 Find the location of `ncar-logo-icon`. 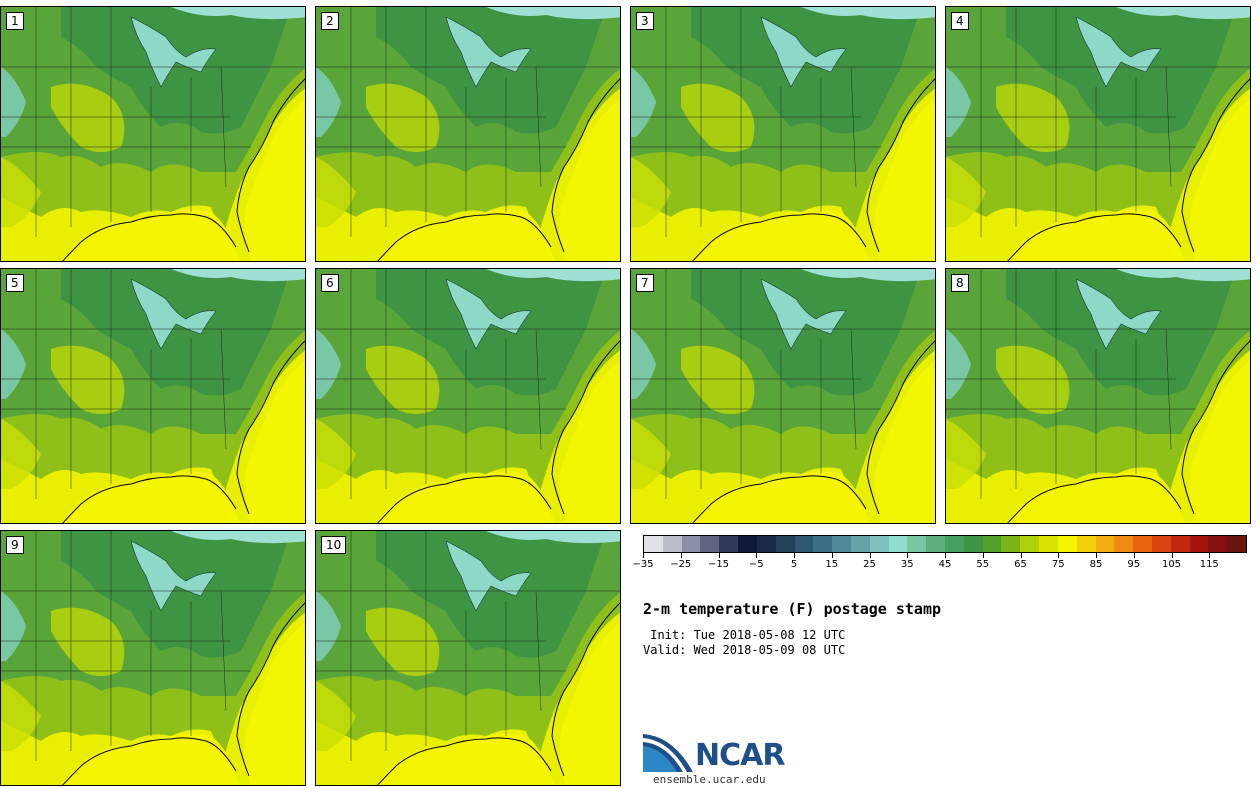

ncar-logo-icon is located at coordinates (668, 753).